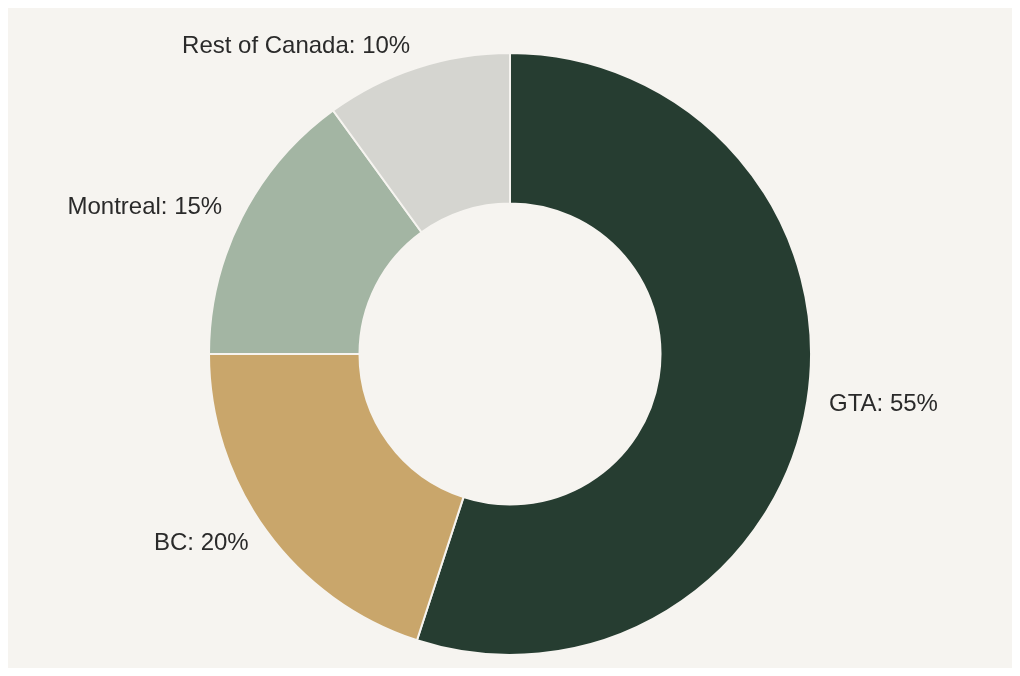 Image resolution: width=1020 pixels, height=676 pixels. I want to click on slice-label: GTA: 55%, so click(883, 403).